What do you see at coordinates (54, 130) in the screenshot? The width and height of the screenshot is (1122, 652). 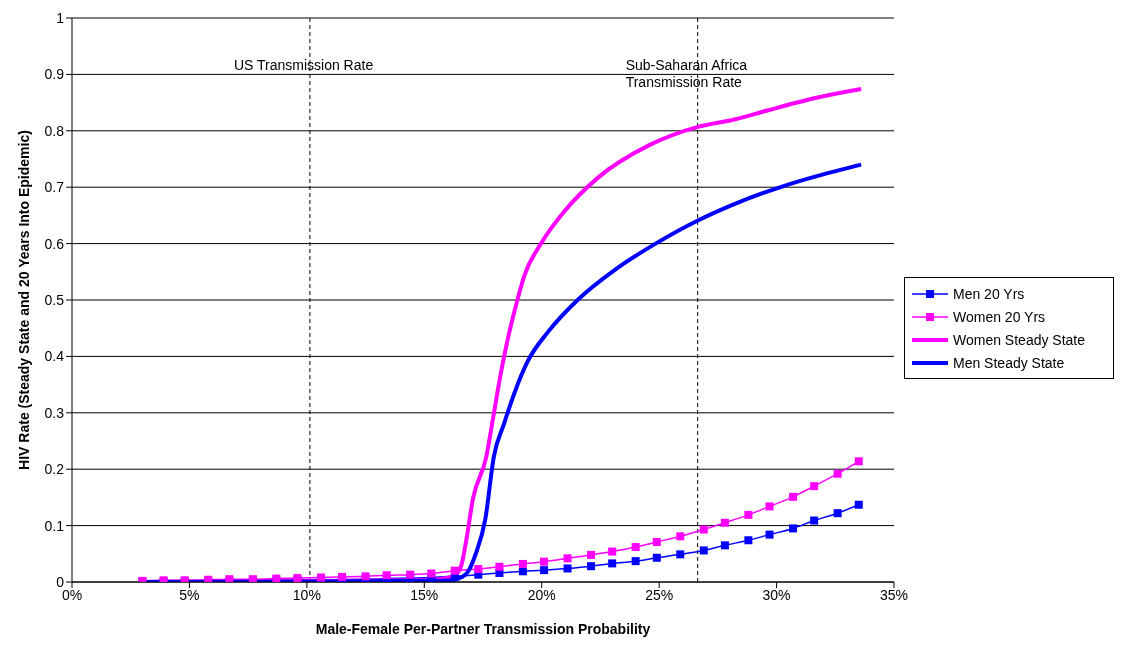 I see `y-tick-label: 0.8` at bounding box center [54, 130].